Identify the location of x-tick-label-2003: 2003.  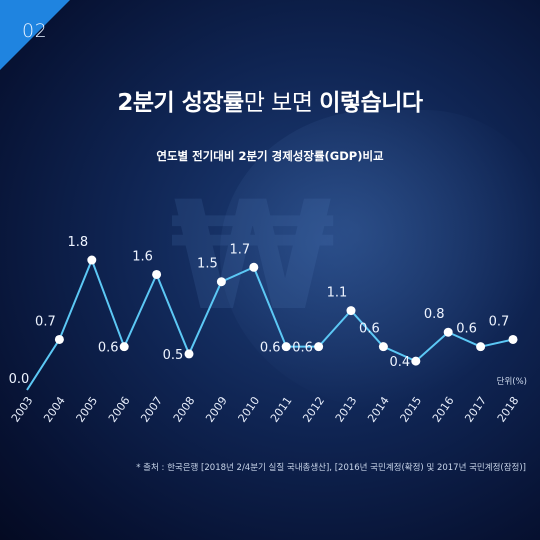
(22, 409).